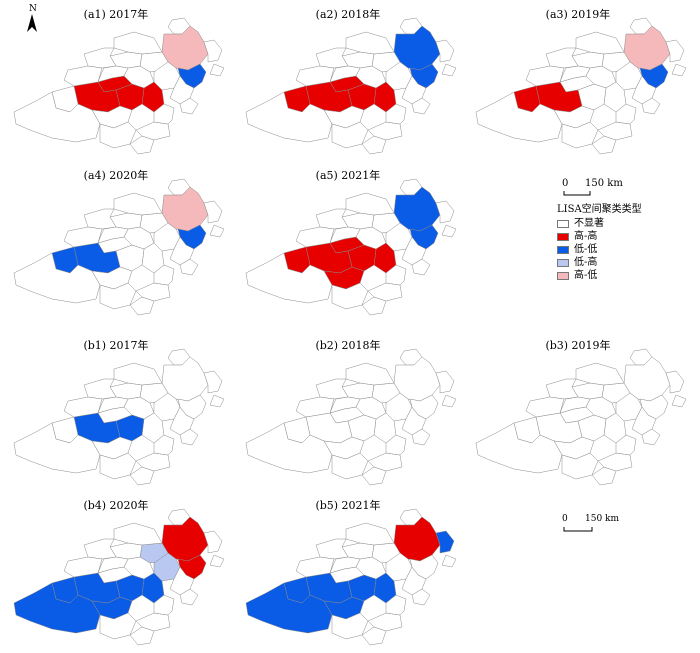 This screenshot has height=653, width=700. Describe the element at coordinates (33, 9) in the screenshot. I see `north-label: N` at that location.